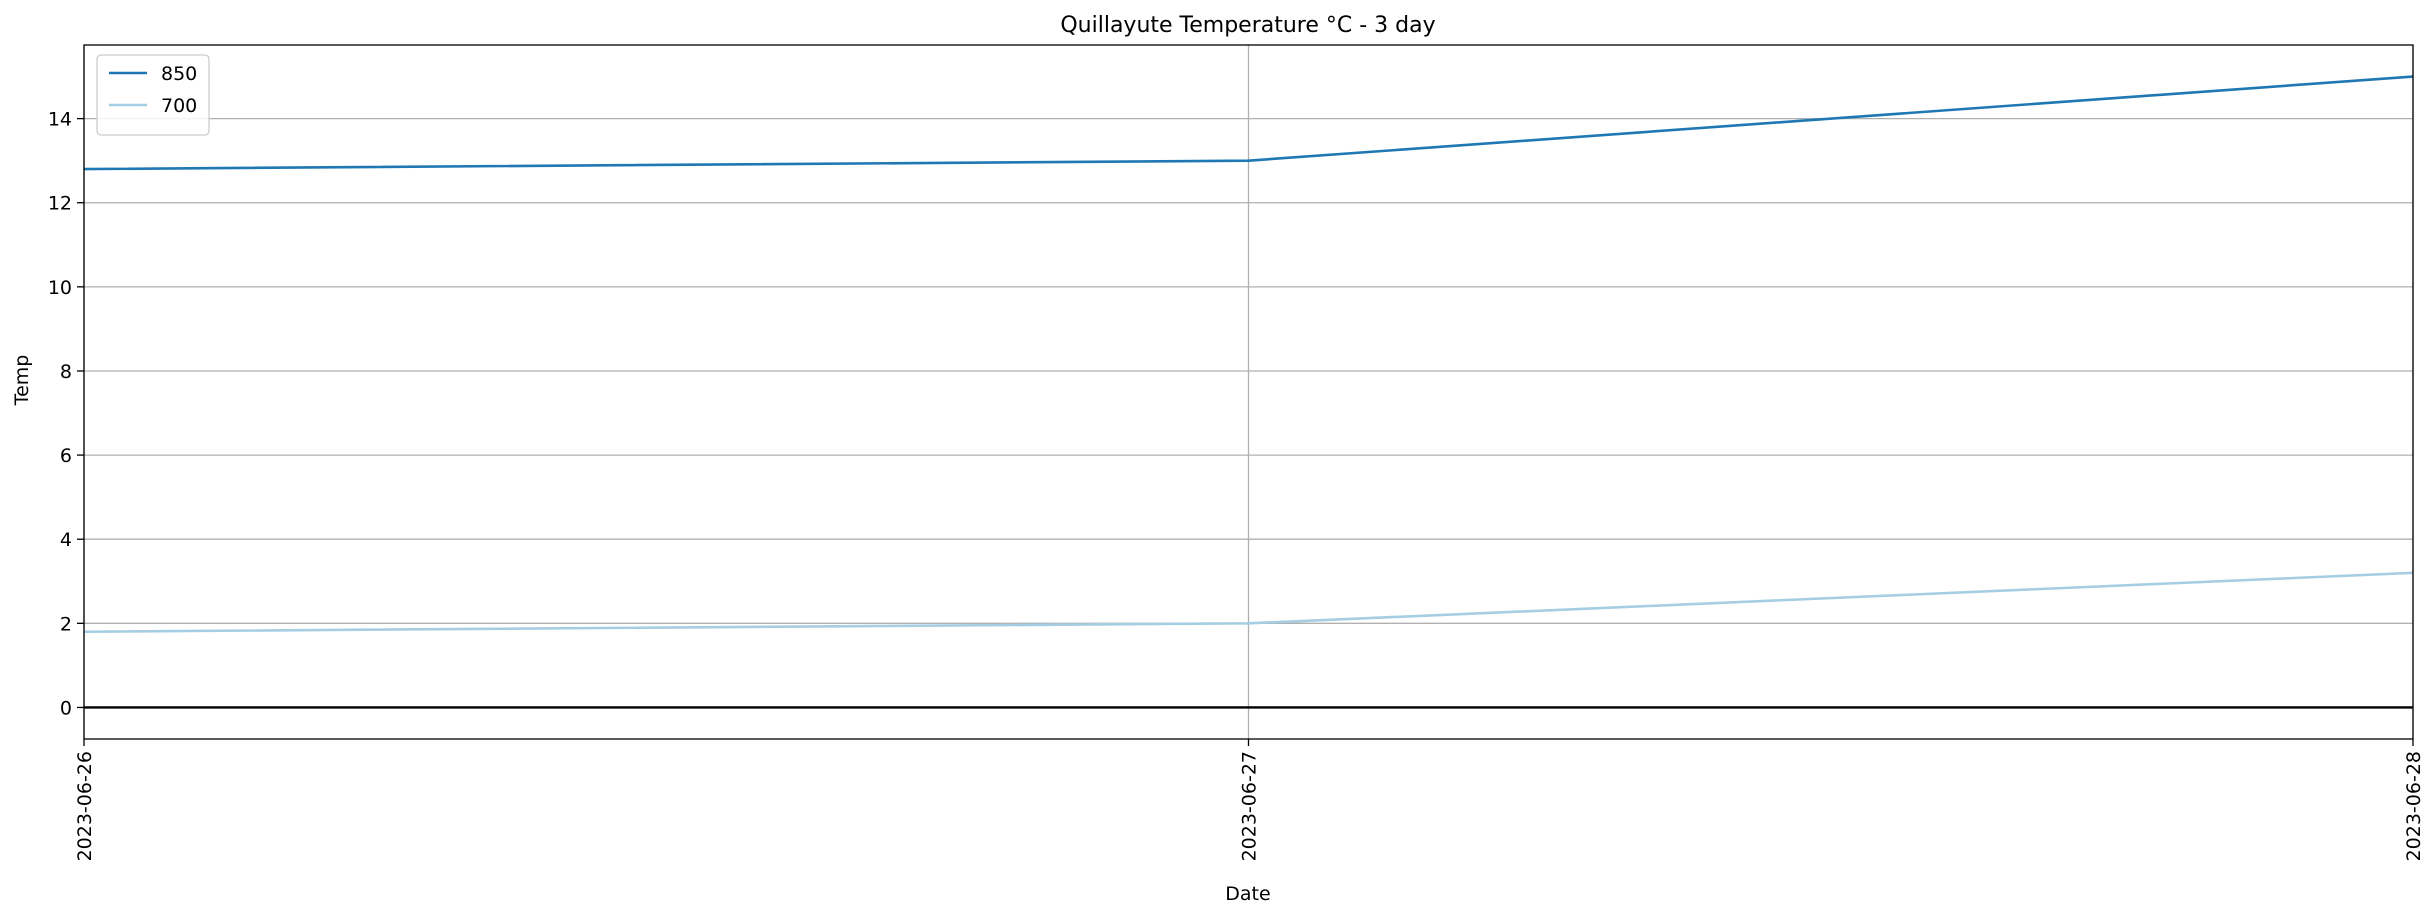 Image resolution: width=2434 pixels, height=918 pixels. What do you see at coordinates (153, 95) in the screenshot?
I see `legend-box` at bounding box center [153, 95].